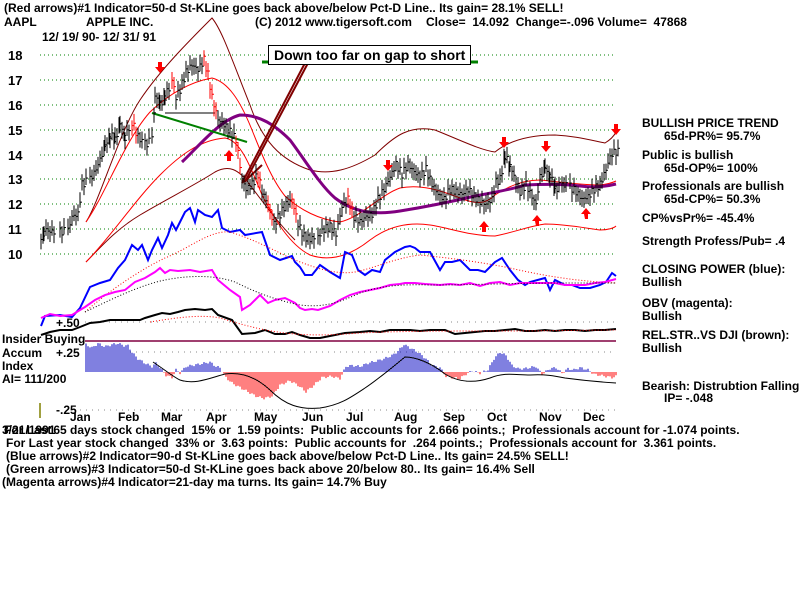 Image resolution: width=800 pixels, height=600 pixels. Describe the element at coordinates (15, 80) in the screenshot. I see `y-tick-17: 17` at that location.